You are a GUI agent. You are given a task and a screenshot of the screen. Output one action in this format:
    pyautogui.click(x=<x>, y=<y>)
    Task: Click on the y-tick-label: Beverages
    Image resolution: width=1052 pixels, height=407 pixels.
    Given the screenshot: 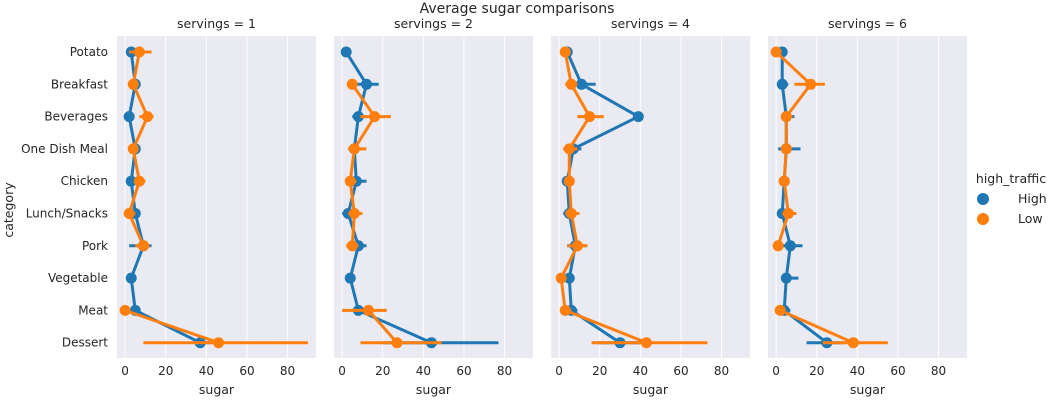 What is the action you would take?
    pyautogui.click(x=76, y=117)
    